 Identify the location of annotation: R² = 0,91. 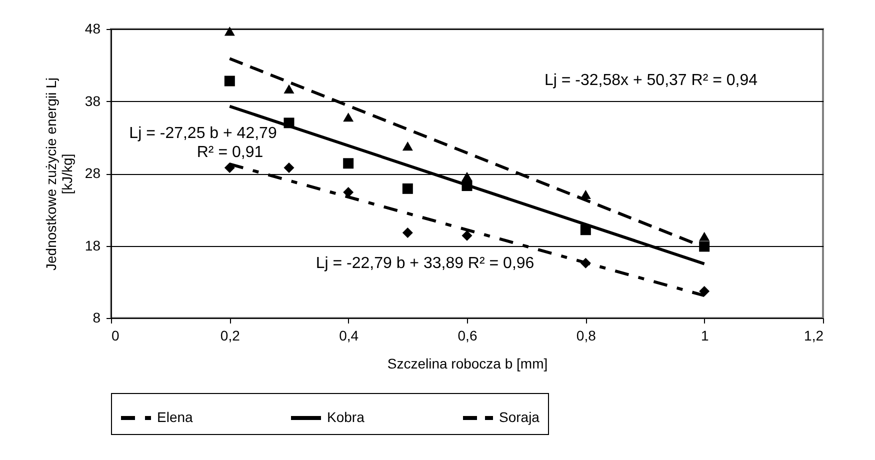
(230, 152).